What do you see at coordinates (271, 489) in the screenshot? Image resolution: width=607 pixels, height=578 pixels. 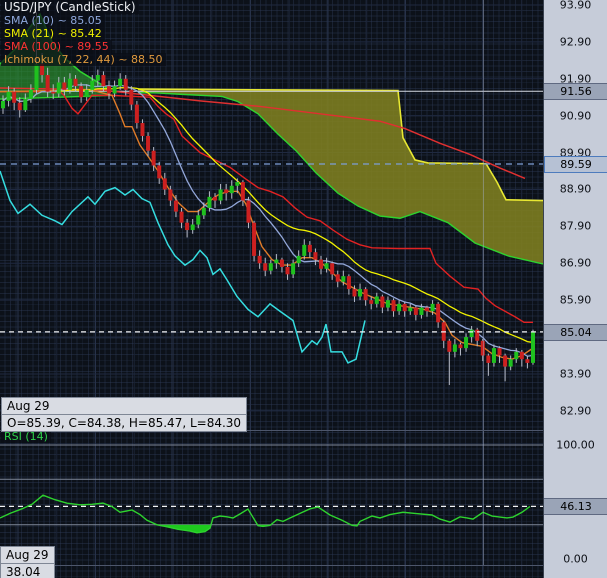 I see `rsi-panel` at bounding box center [271, 489].